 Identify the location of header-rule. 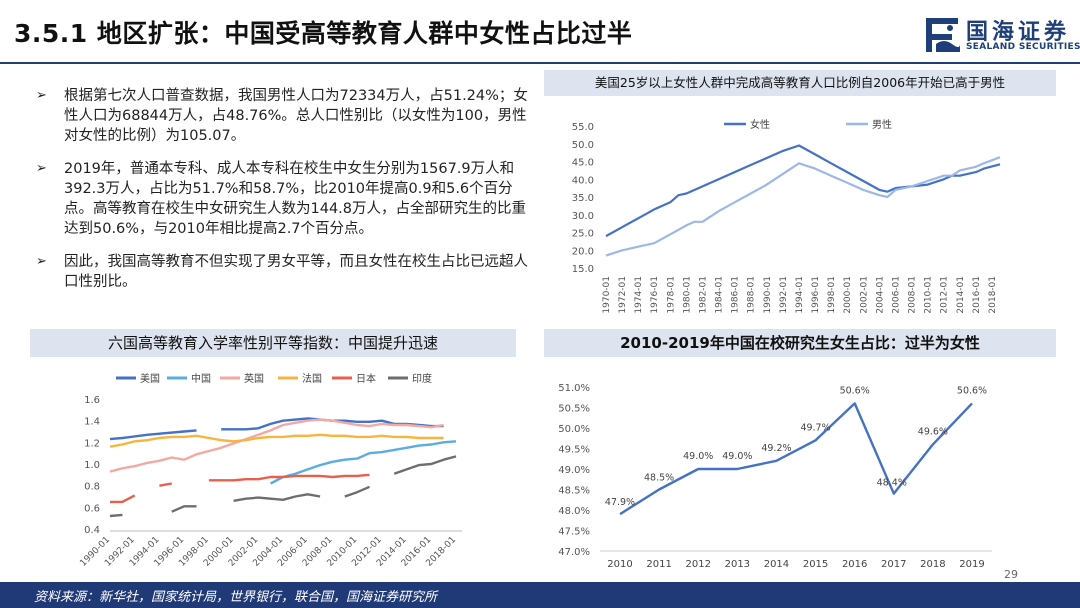
(540, 63).